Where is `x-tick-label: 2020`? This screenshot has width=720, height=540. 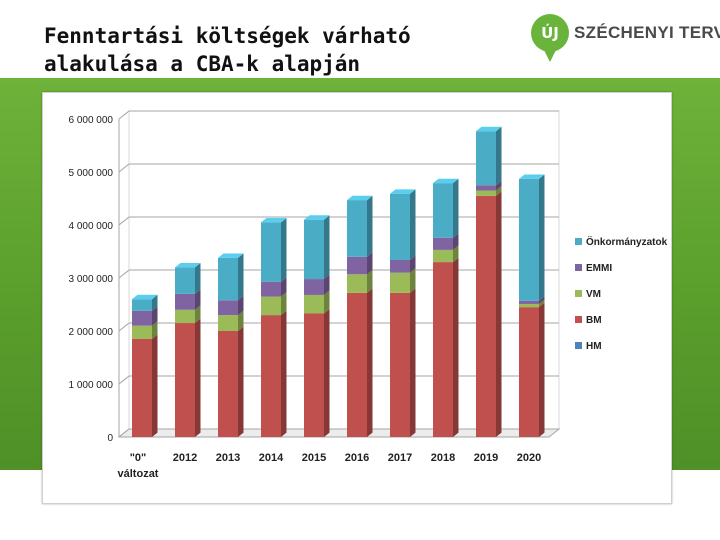 x-tick-label: 2020 is located at coordinates (529, 458).